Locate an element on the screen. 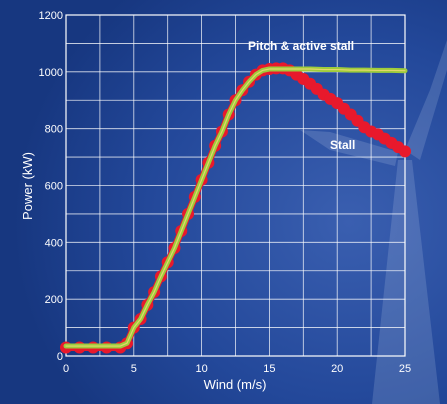 The image size is (447, 404). x-tick-label: 25 is located at coordinates (405, 369).